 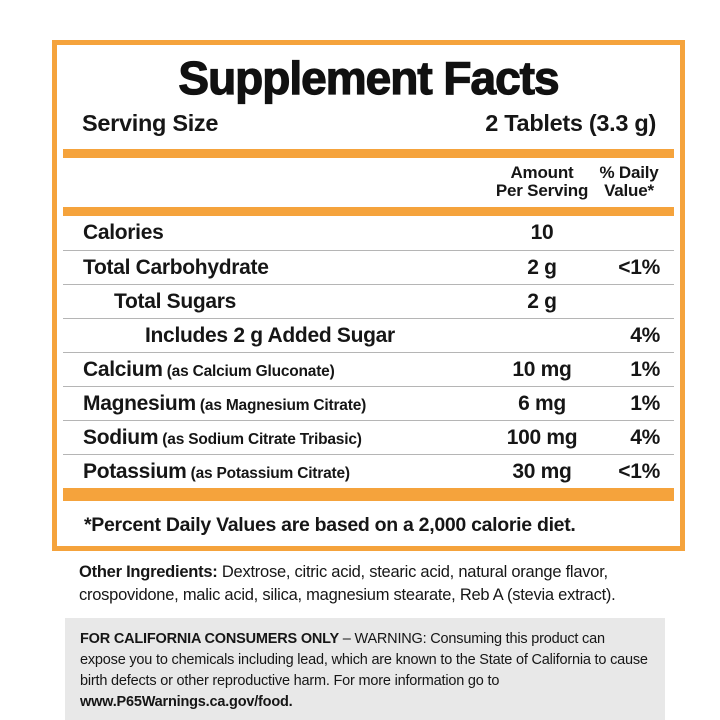 What do you see at coordinates (150, 123) in the screenshot?
I see `serving-size-label: Serving Size` at bounding box center [150, 123].